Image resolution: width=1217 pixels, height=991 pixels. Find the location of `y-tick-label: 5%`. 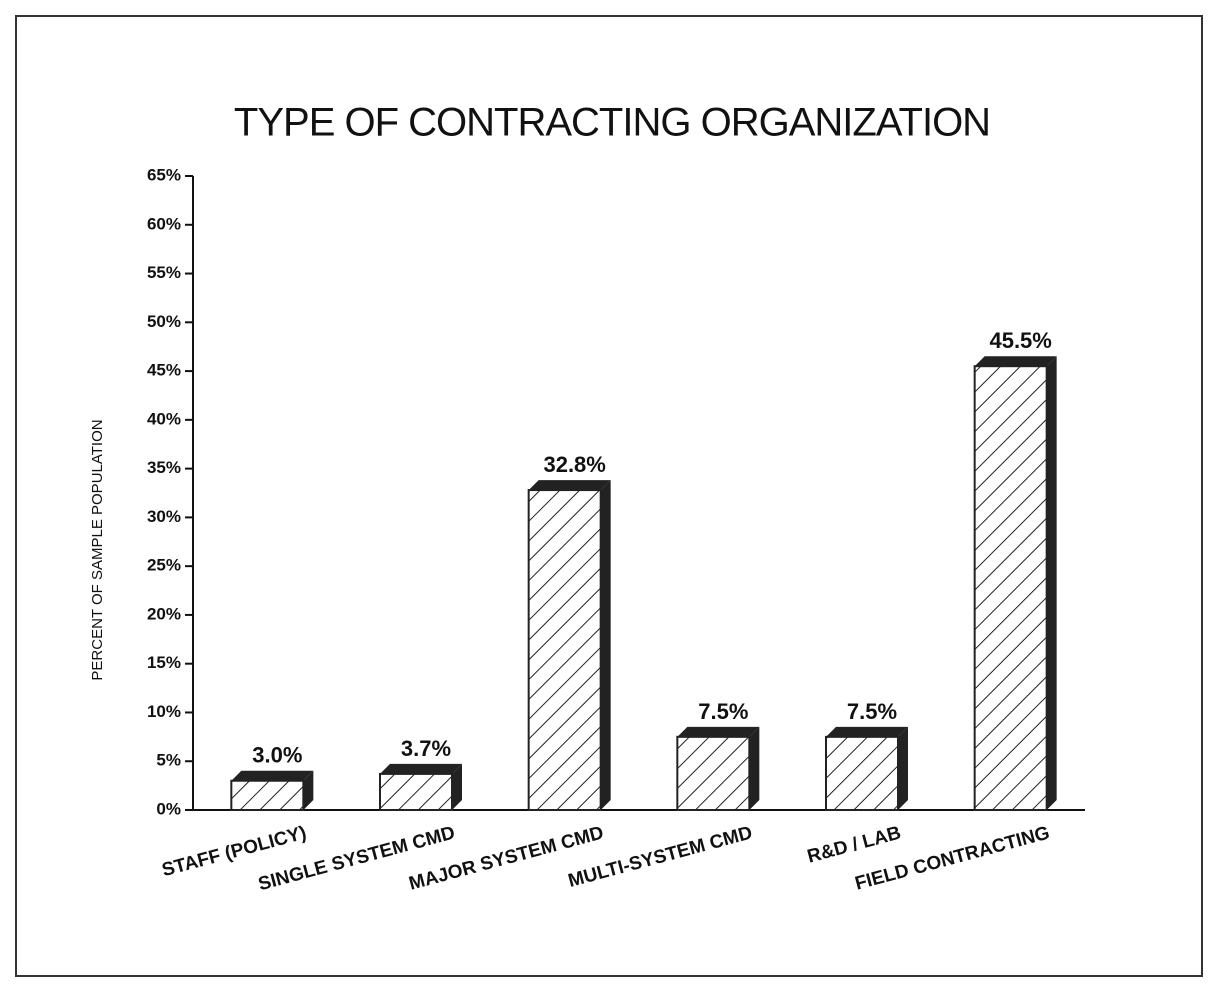

y-tick-label: 5% is located at coordinates (168, 760).